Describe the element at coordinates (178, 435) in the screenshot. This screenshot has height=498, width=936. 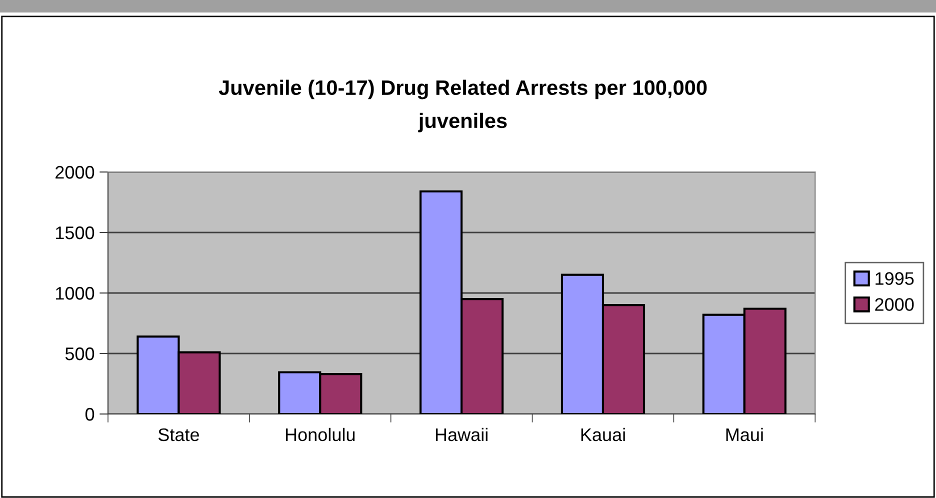
I see `x-tick-label: State` at that location.